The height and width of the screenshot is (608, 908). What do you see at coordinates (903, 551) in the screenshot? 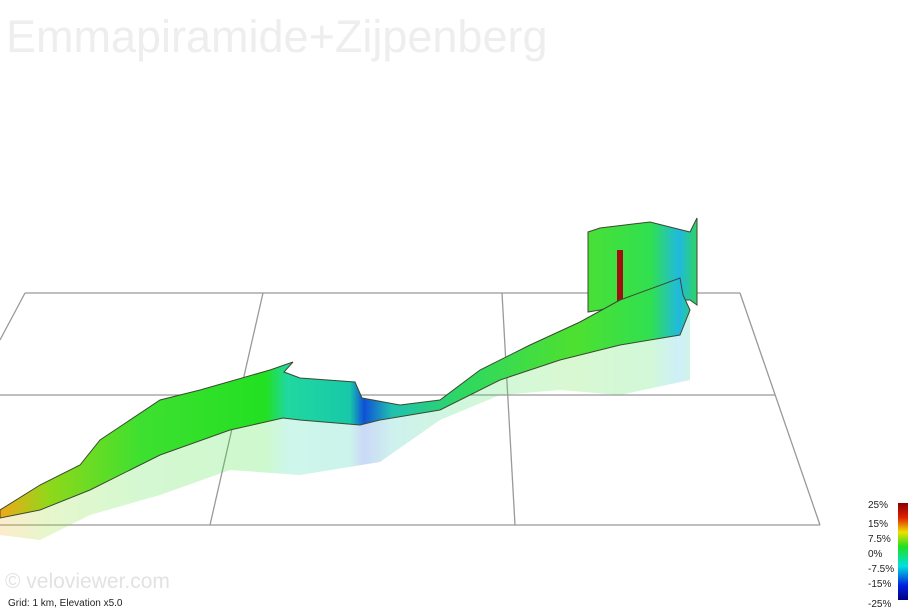
I see `legend-color-bar` at bounding box center [903, 551].